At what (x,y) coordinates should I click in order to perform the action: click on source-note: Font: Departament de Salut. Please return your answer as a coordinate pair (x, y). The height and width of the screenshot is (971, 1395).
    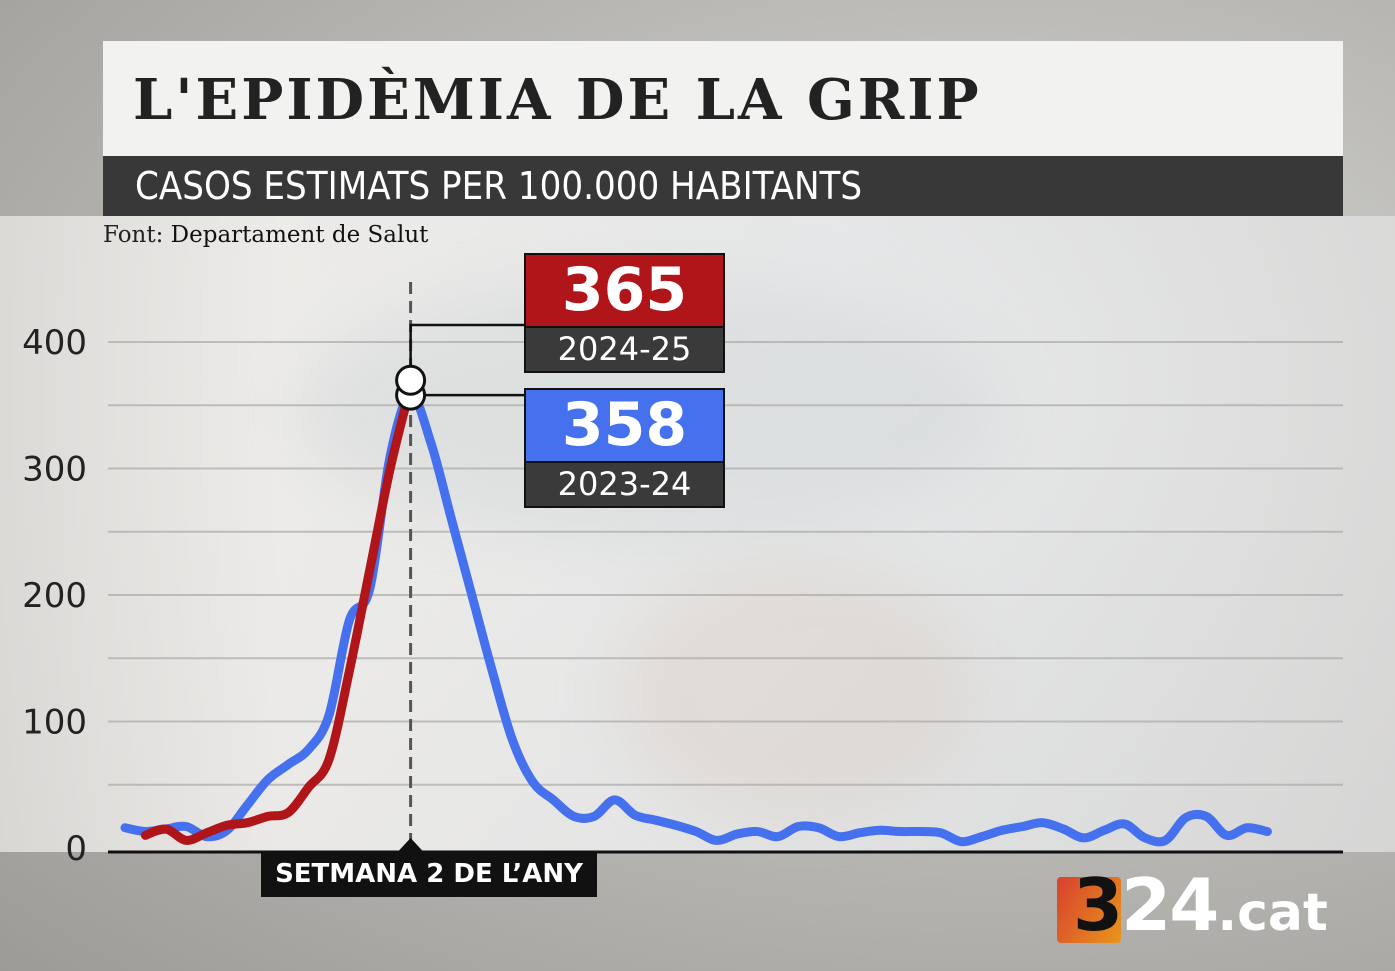
    Looking at the image, I should click on (265, 235).